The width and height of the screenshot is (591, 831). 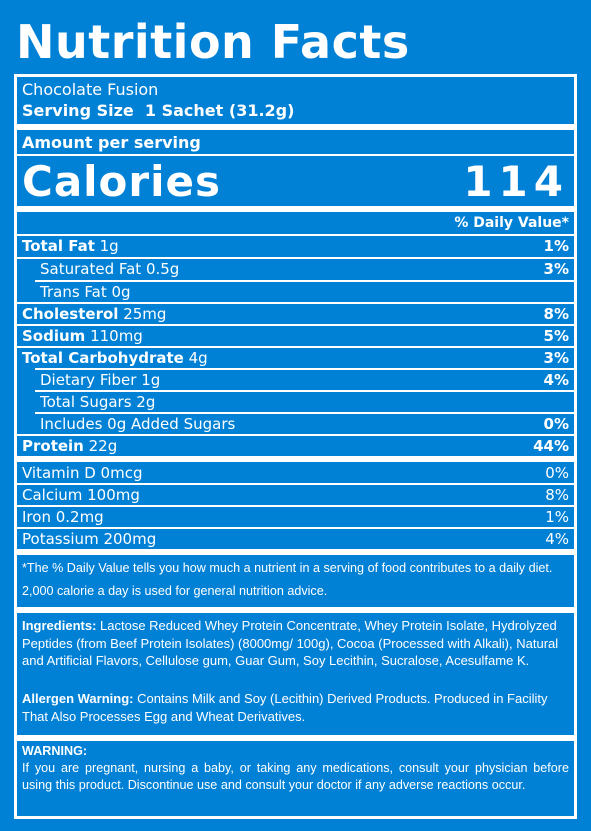 I want to click on nutrient-row-total-carbohydrate: Total Carbohydrate 4g 3%, so click(x=295, y=358).